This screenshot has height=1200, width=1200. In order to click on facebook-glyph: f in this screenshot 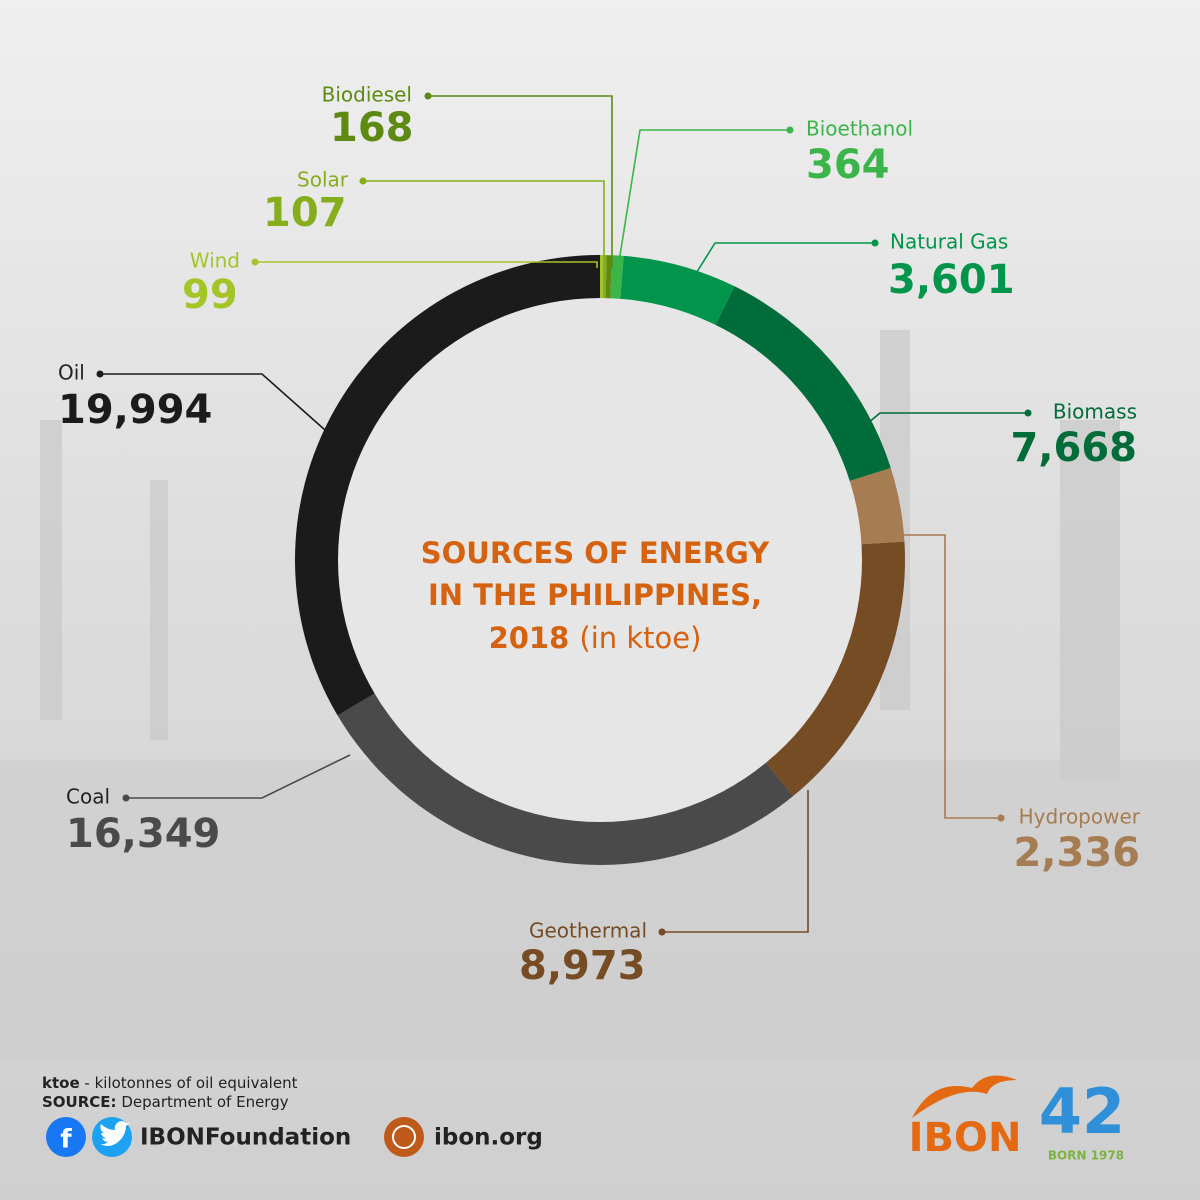, I will do `click(66, 1140)`.